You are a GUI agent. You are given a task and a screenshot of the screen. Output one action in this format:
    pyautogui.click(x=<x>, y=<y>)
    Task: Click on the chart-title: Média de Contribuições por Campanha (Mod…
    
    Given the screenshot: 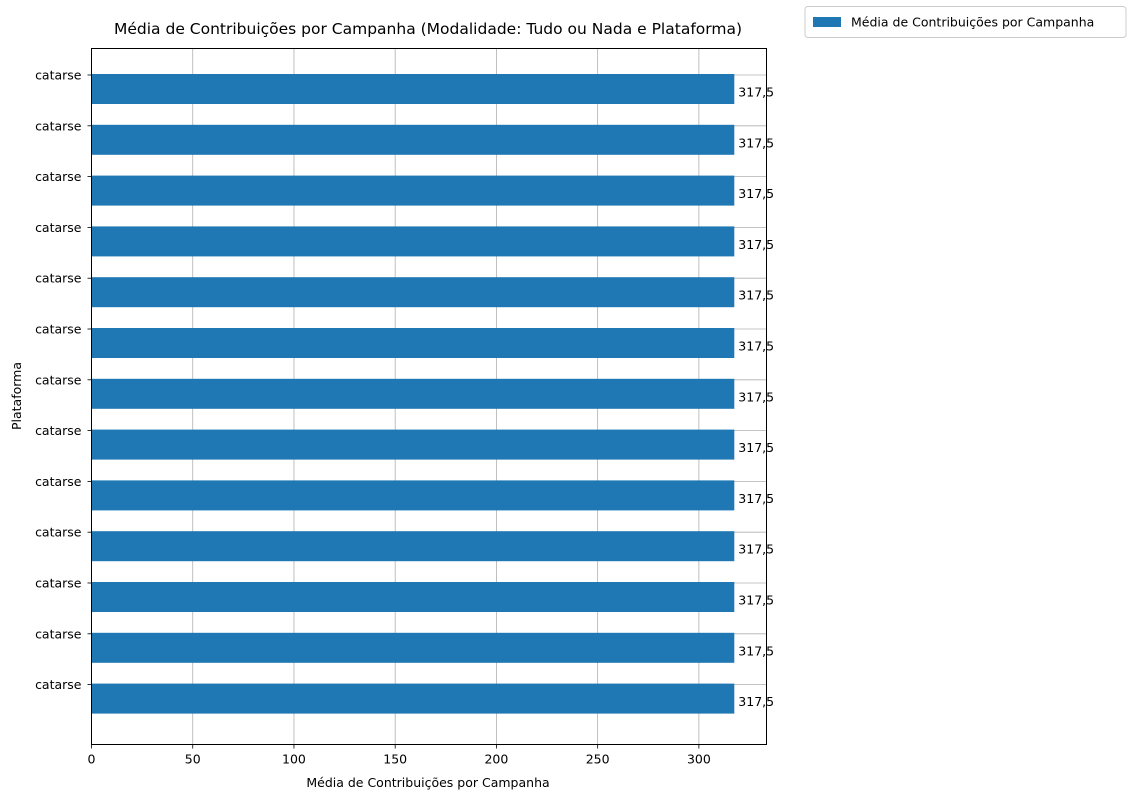 What is the action you would take?
    pyautogui.click(x=428, y=29)
    